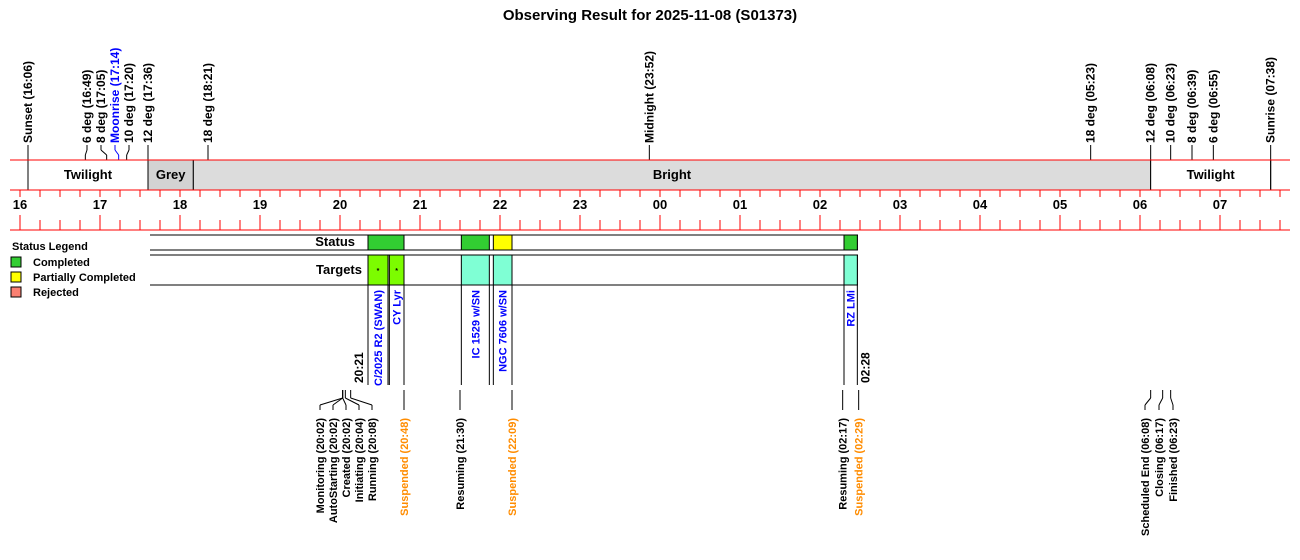 The image size is (1300, 560). Describe the element at coordinates (28, 102) in the screenshot. I see `sky-event-label: Sunset (16:06)` at that location.